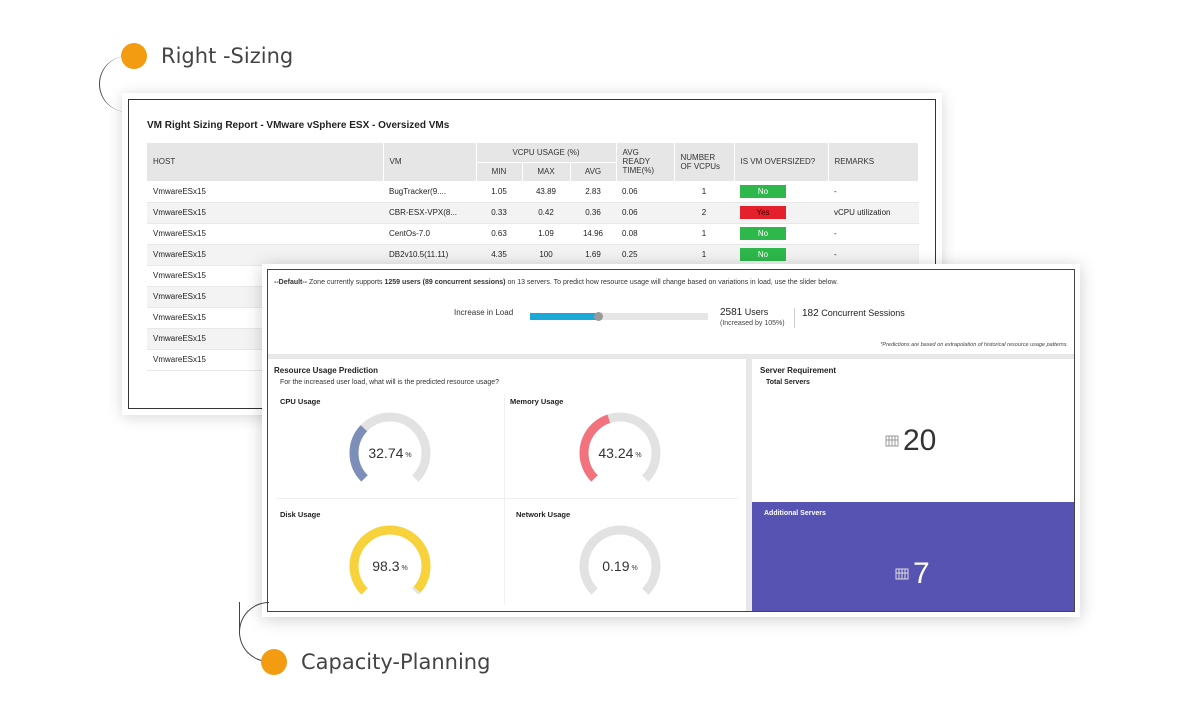  What do you see at coordinates (593, 255) in the screenshot?
I see `cell-avg: 1.69` at bounding box center [593, 255].